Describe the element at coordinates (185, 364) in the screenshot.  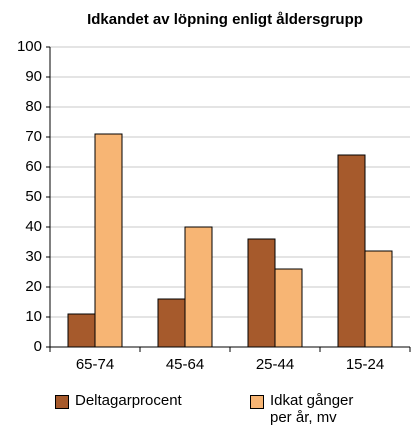
I see `x-tick-label: 45-64` at that location.